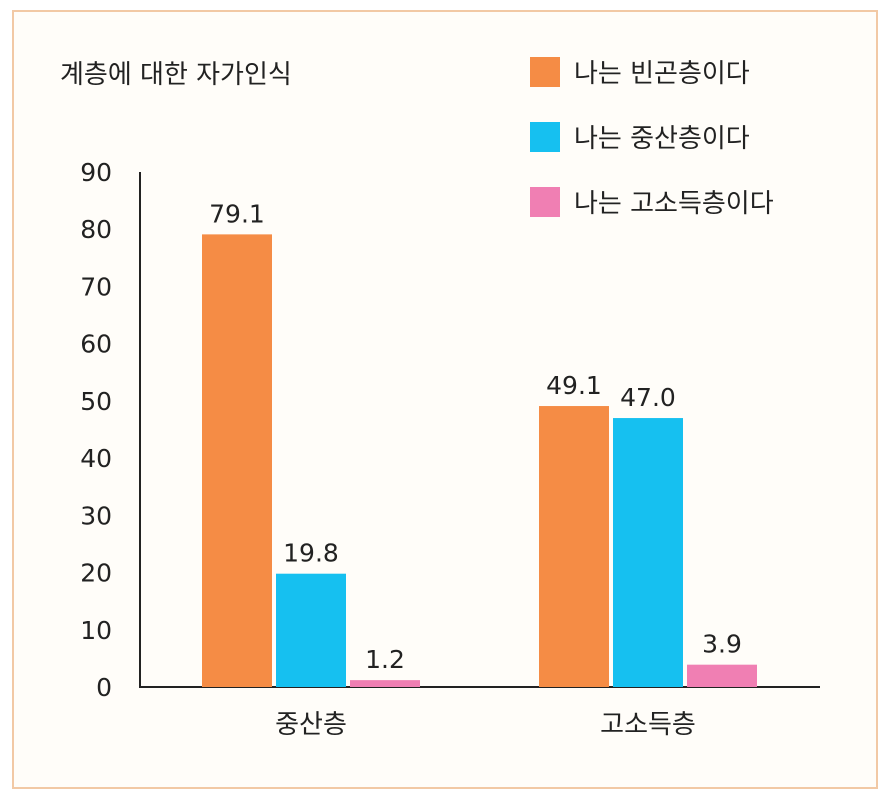  I want to click on data-label: 1.2, so click(385, 659).